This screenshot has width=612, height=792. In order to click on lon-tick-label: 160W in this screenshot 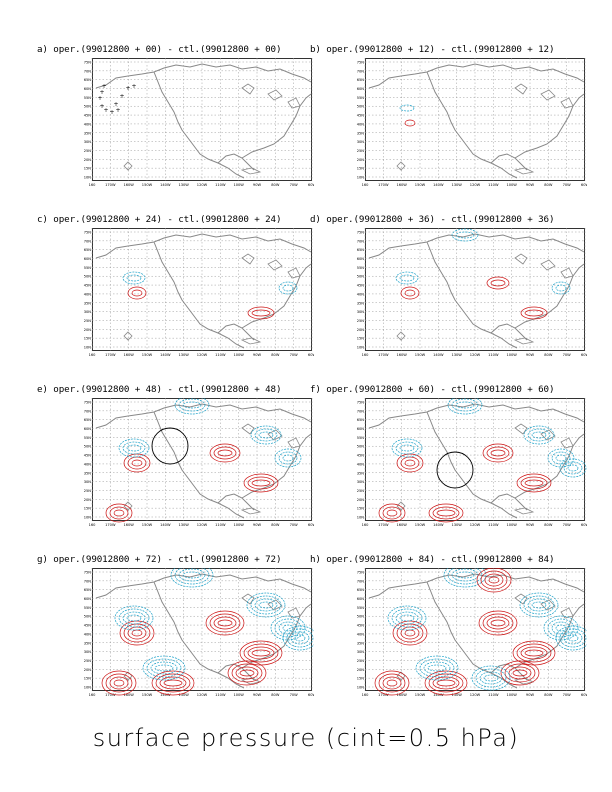, I will do `click(128, 355)`.